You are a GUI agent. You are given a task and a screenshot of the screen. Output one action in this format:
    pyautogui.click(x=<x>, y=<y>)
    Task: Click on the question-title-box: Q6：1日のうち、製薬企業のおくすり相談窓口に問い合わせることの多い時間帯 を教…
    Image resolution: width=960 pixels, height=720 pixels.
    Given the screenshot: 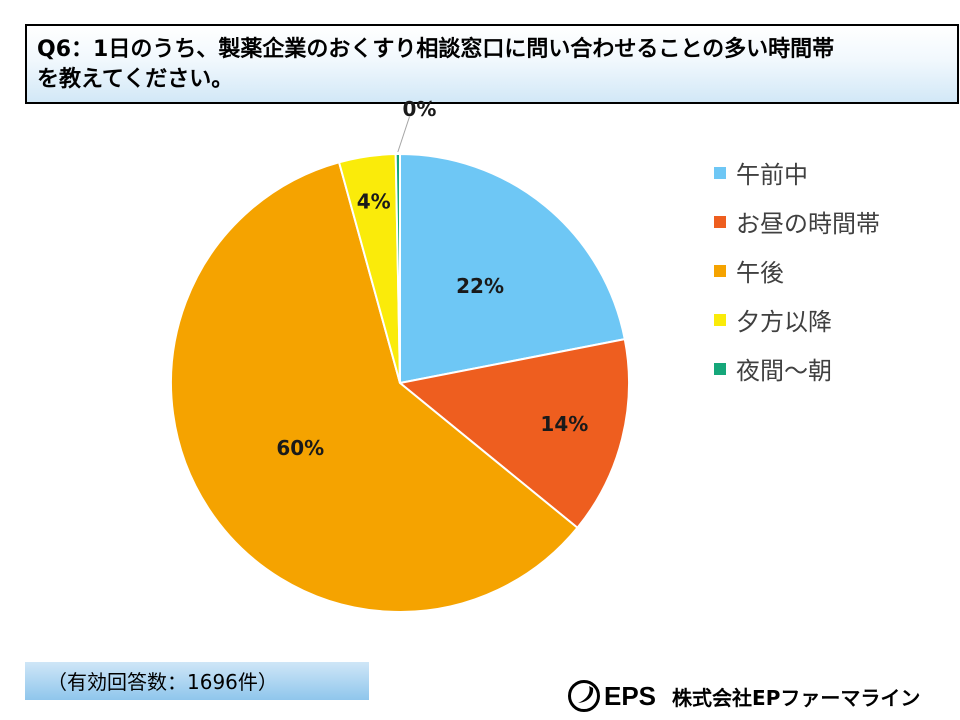 What is the action you would take?
    pyautogui.click(x=492, y=64)
    